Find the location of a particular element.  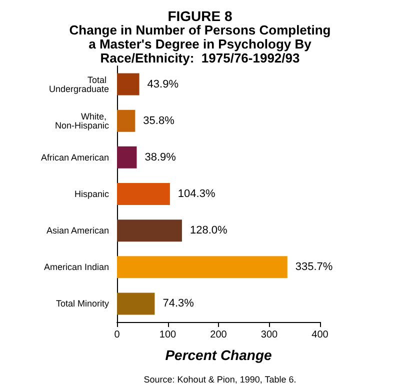

data-label: 74.3% is located at coordinates (178, 304).